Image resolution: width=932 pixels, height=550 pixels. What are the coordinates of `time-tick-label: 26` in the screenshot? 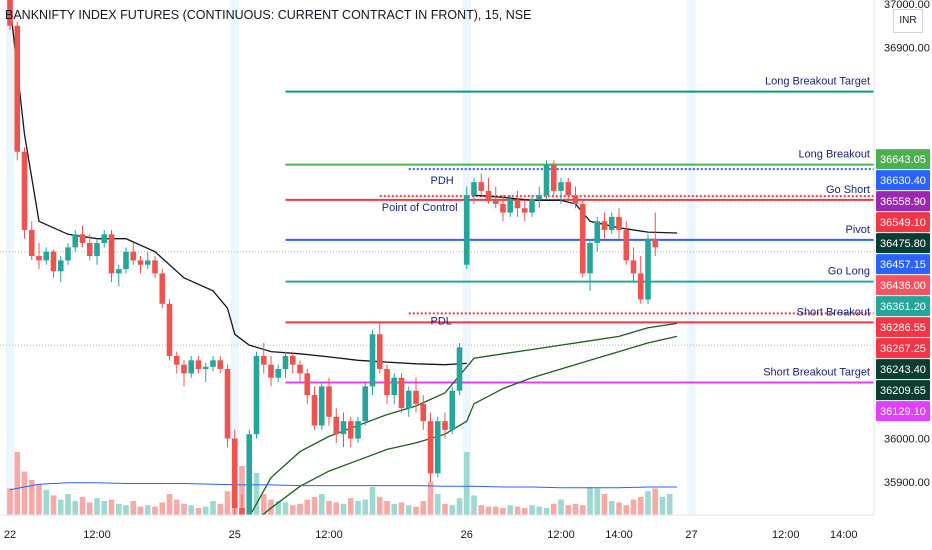 It's located at (467, 535).